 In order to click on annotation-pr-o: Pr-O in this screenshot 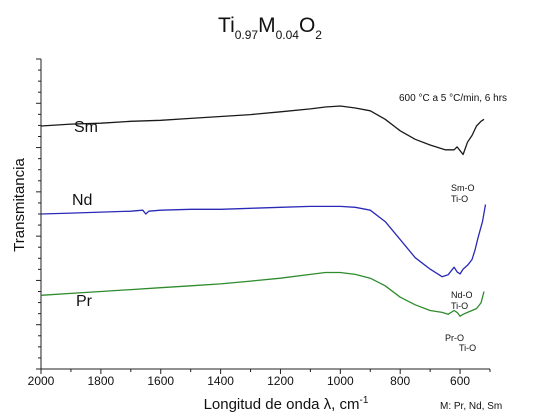, I will do `click(454, 338)`.